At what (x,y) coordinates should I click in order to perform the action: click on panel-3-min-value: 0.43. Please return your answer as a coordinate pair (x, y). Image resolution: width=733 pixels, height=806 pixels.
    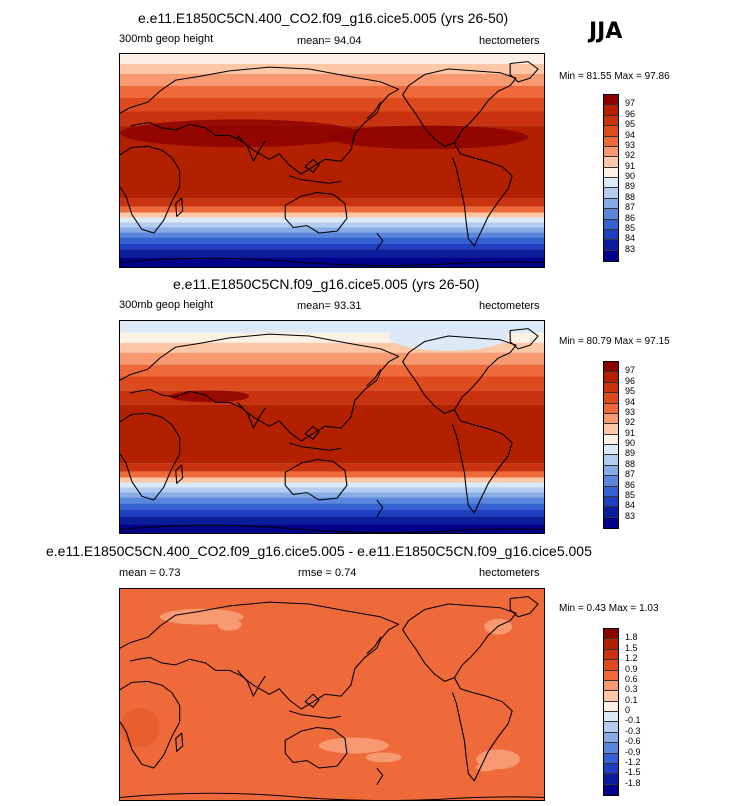
    Looking at the image, I should click on (596, 608).